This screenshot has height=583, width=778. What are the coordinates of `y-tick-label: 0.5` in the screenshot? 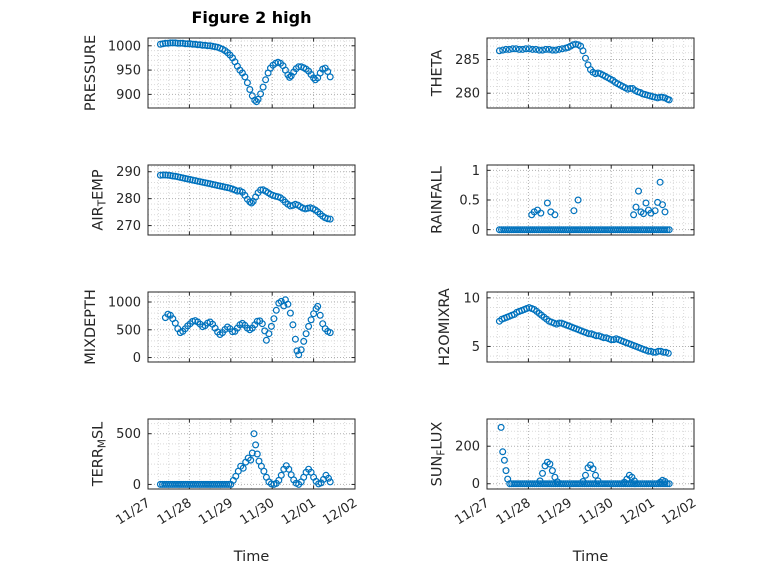 It's located at (469, 201).